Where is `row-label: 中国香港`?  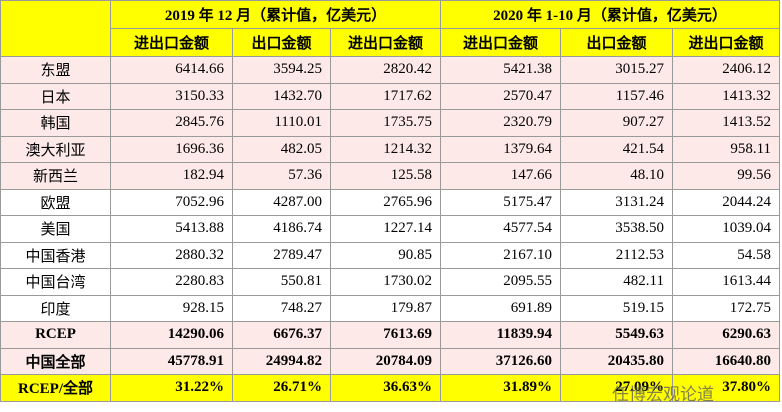
row-label: 中国香港 is located at coordinates (55, 255).